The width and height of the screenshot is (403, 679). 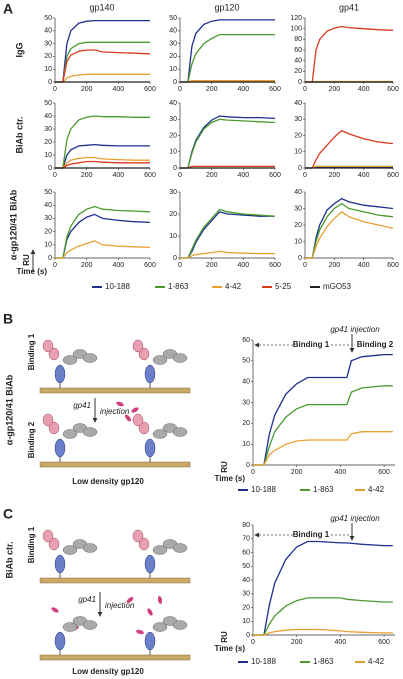 I want to click on y-tick-label: 70, so click(x=246, y=539).